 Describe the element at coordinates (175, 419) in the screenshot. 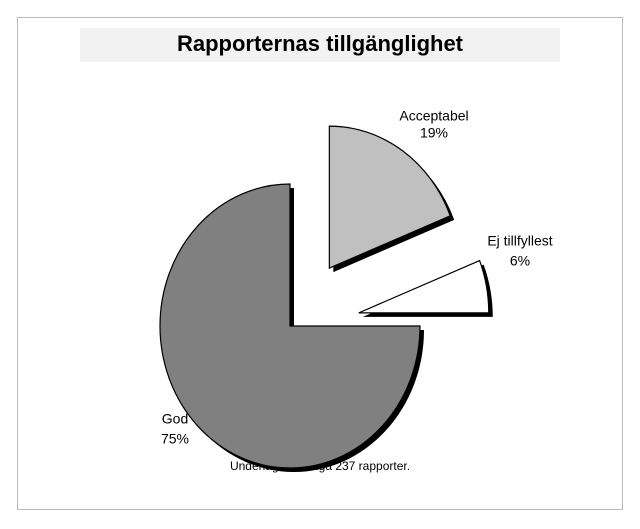

I see `slice-label: God` at that location.